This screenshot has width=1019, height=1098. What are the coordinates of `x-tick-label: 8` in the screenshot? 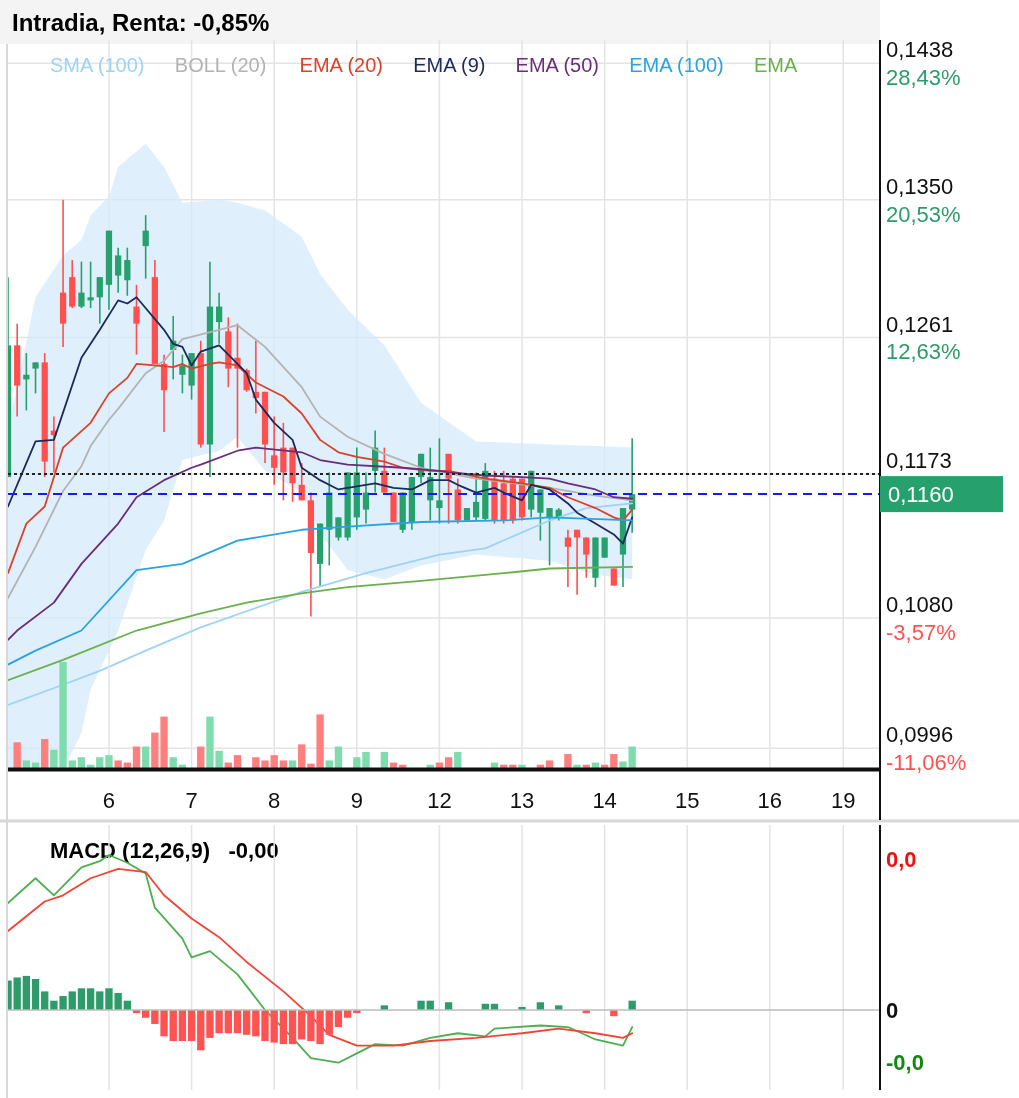 It's located at (274, 800).